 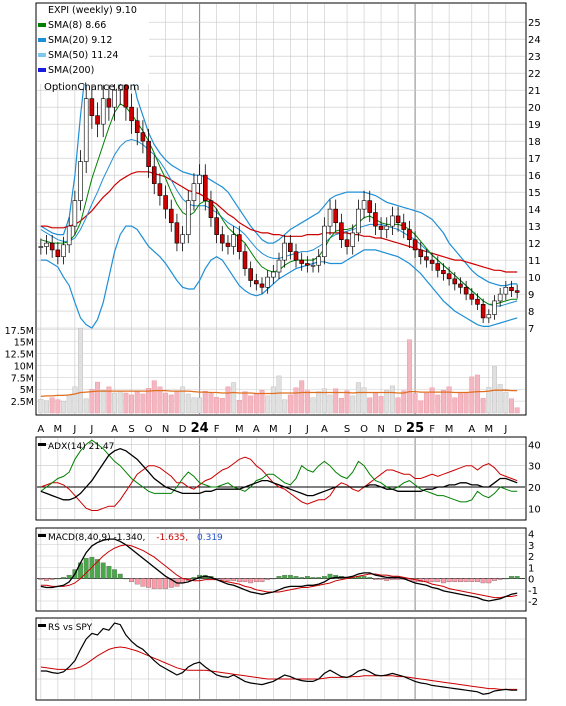 I want to click on volume-tick-label: 10M, so click(x=24, y=366).